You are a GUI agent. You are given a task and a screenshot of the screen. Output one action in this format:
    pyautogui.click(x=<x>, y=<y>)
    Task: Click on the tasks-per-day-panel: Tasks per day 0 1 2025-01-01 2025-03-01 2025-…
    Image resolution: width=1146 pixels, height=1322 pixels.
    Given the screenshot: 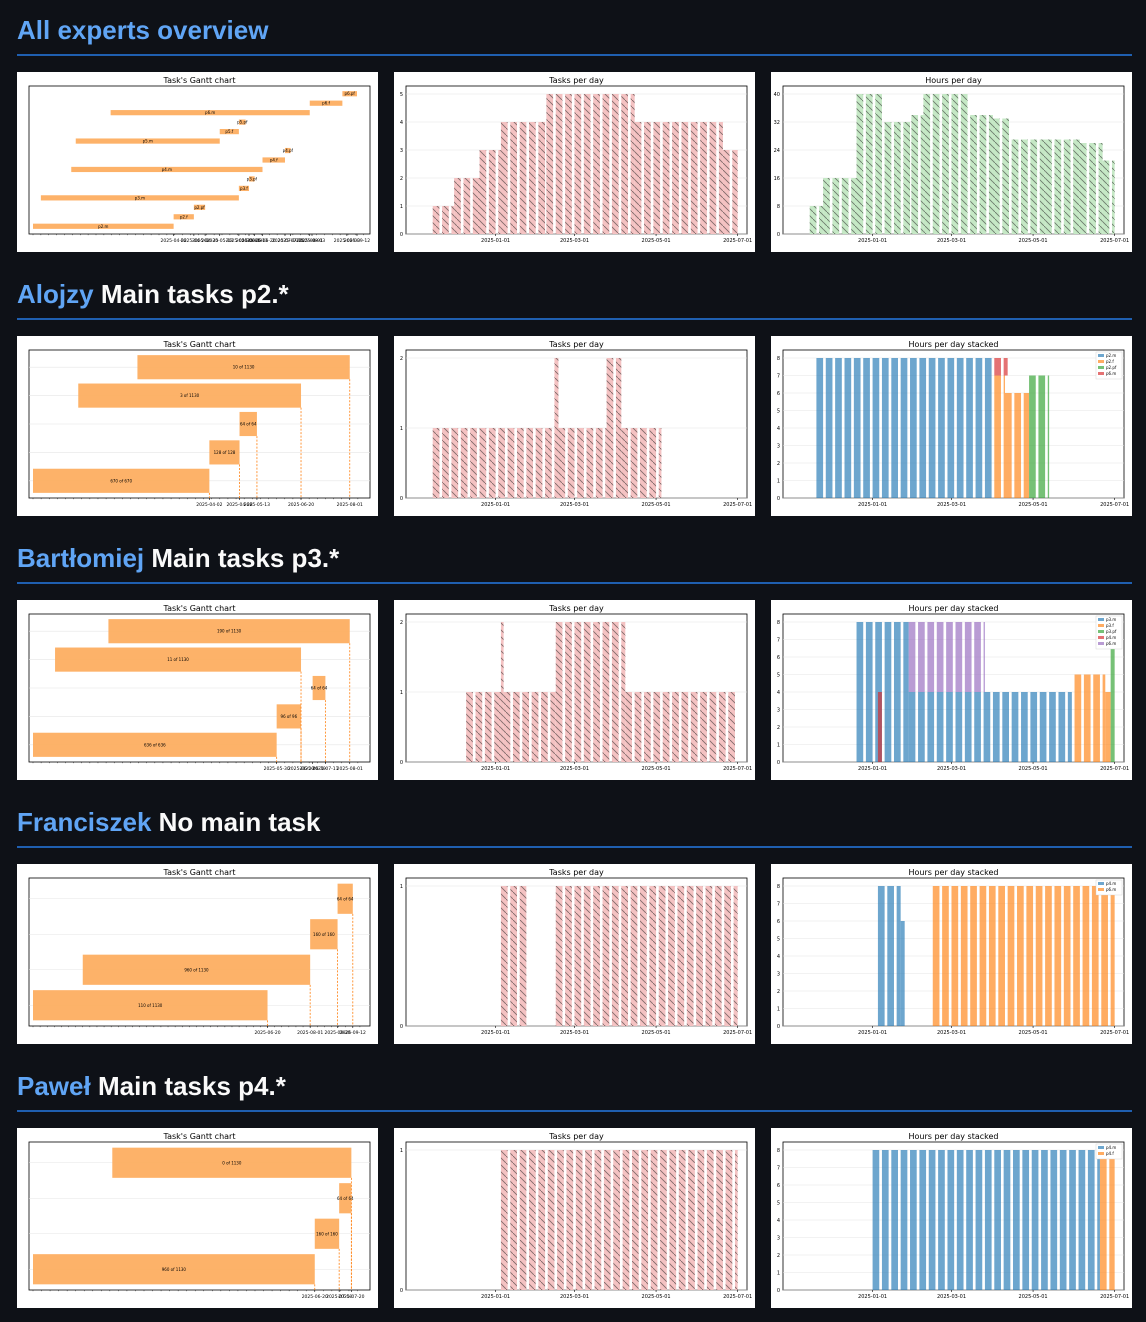 What is the action you would take?
    pyautogui.click(x=574, y=954)
    